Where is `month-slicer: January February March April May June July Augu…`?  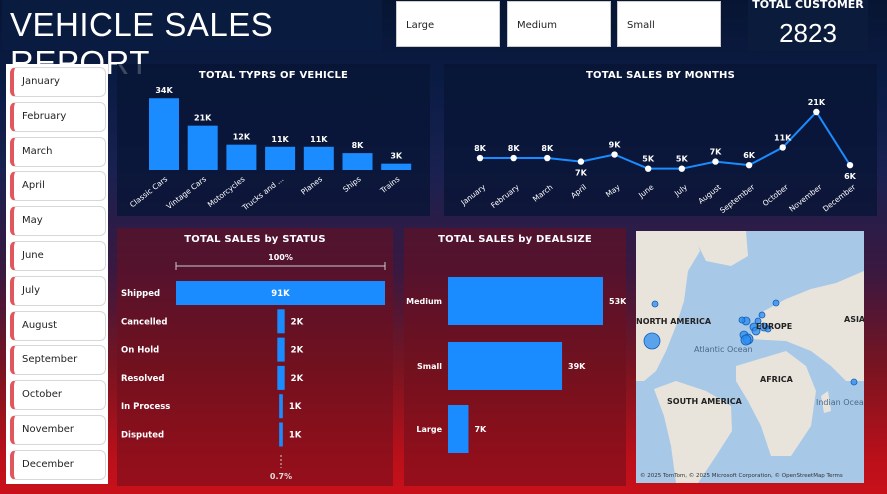 month-slicer: January February March April May June July Augu… is located at coordinates (57, 274).